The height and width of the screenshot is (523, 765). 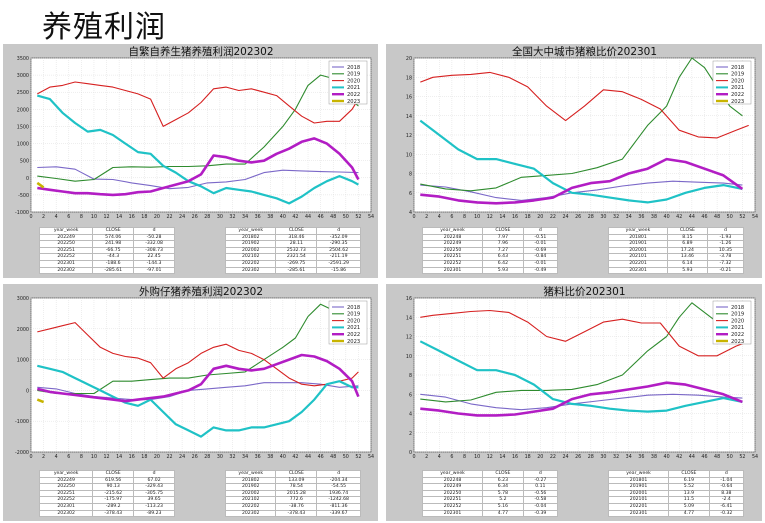 I want to click on y-tick-label: 500, so click(x=24, y=162).